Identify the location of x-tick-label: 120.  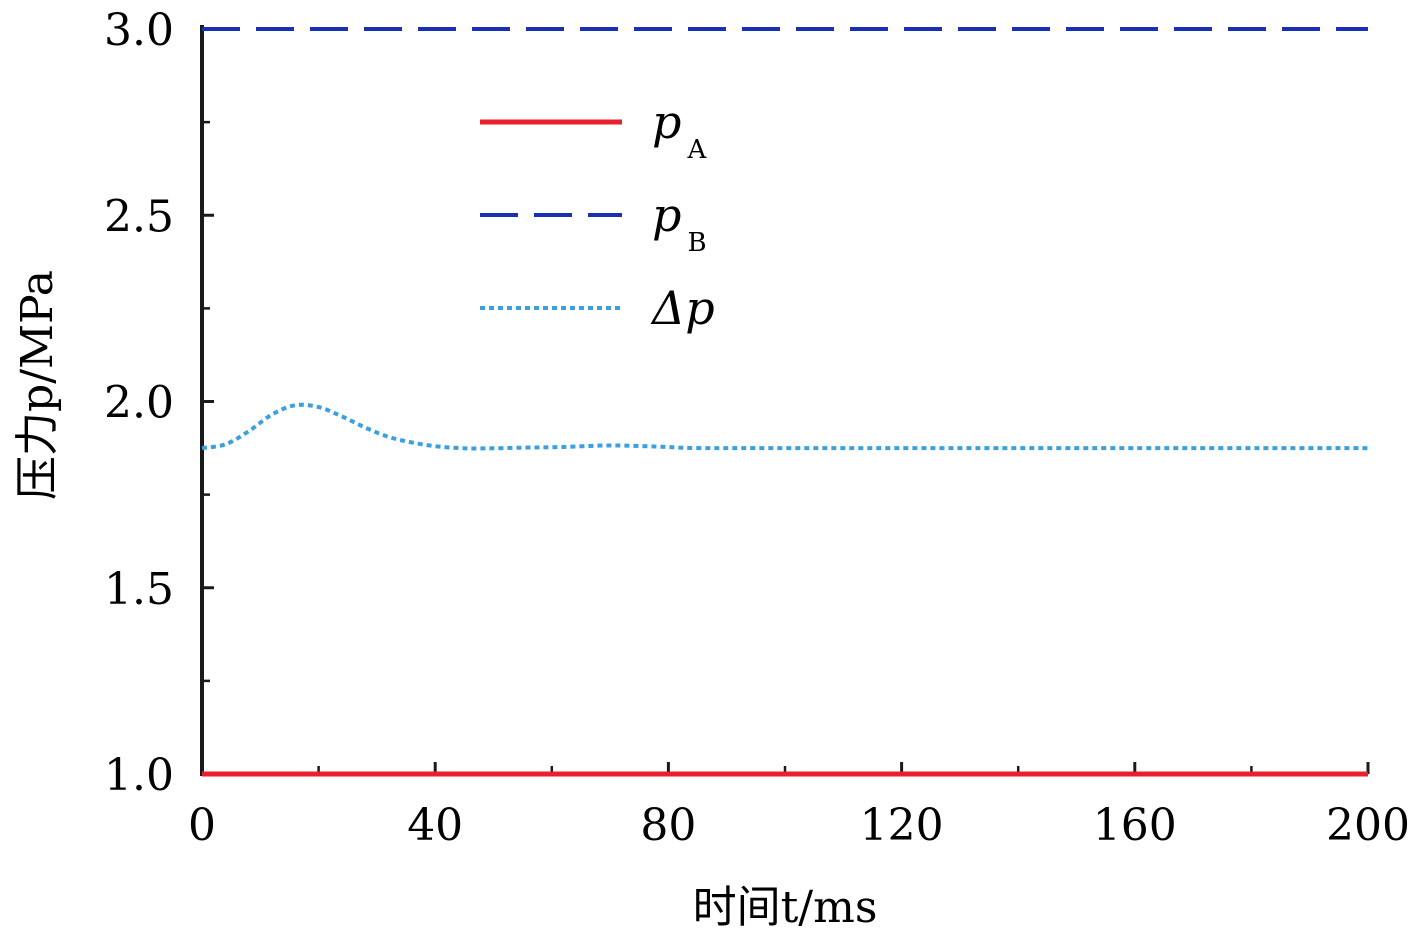
(902, 825).